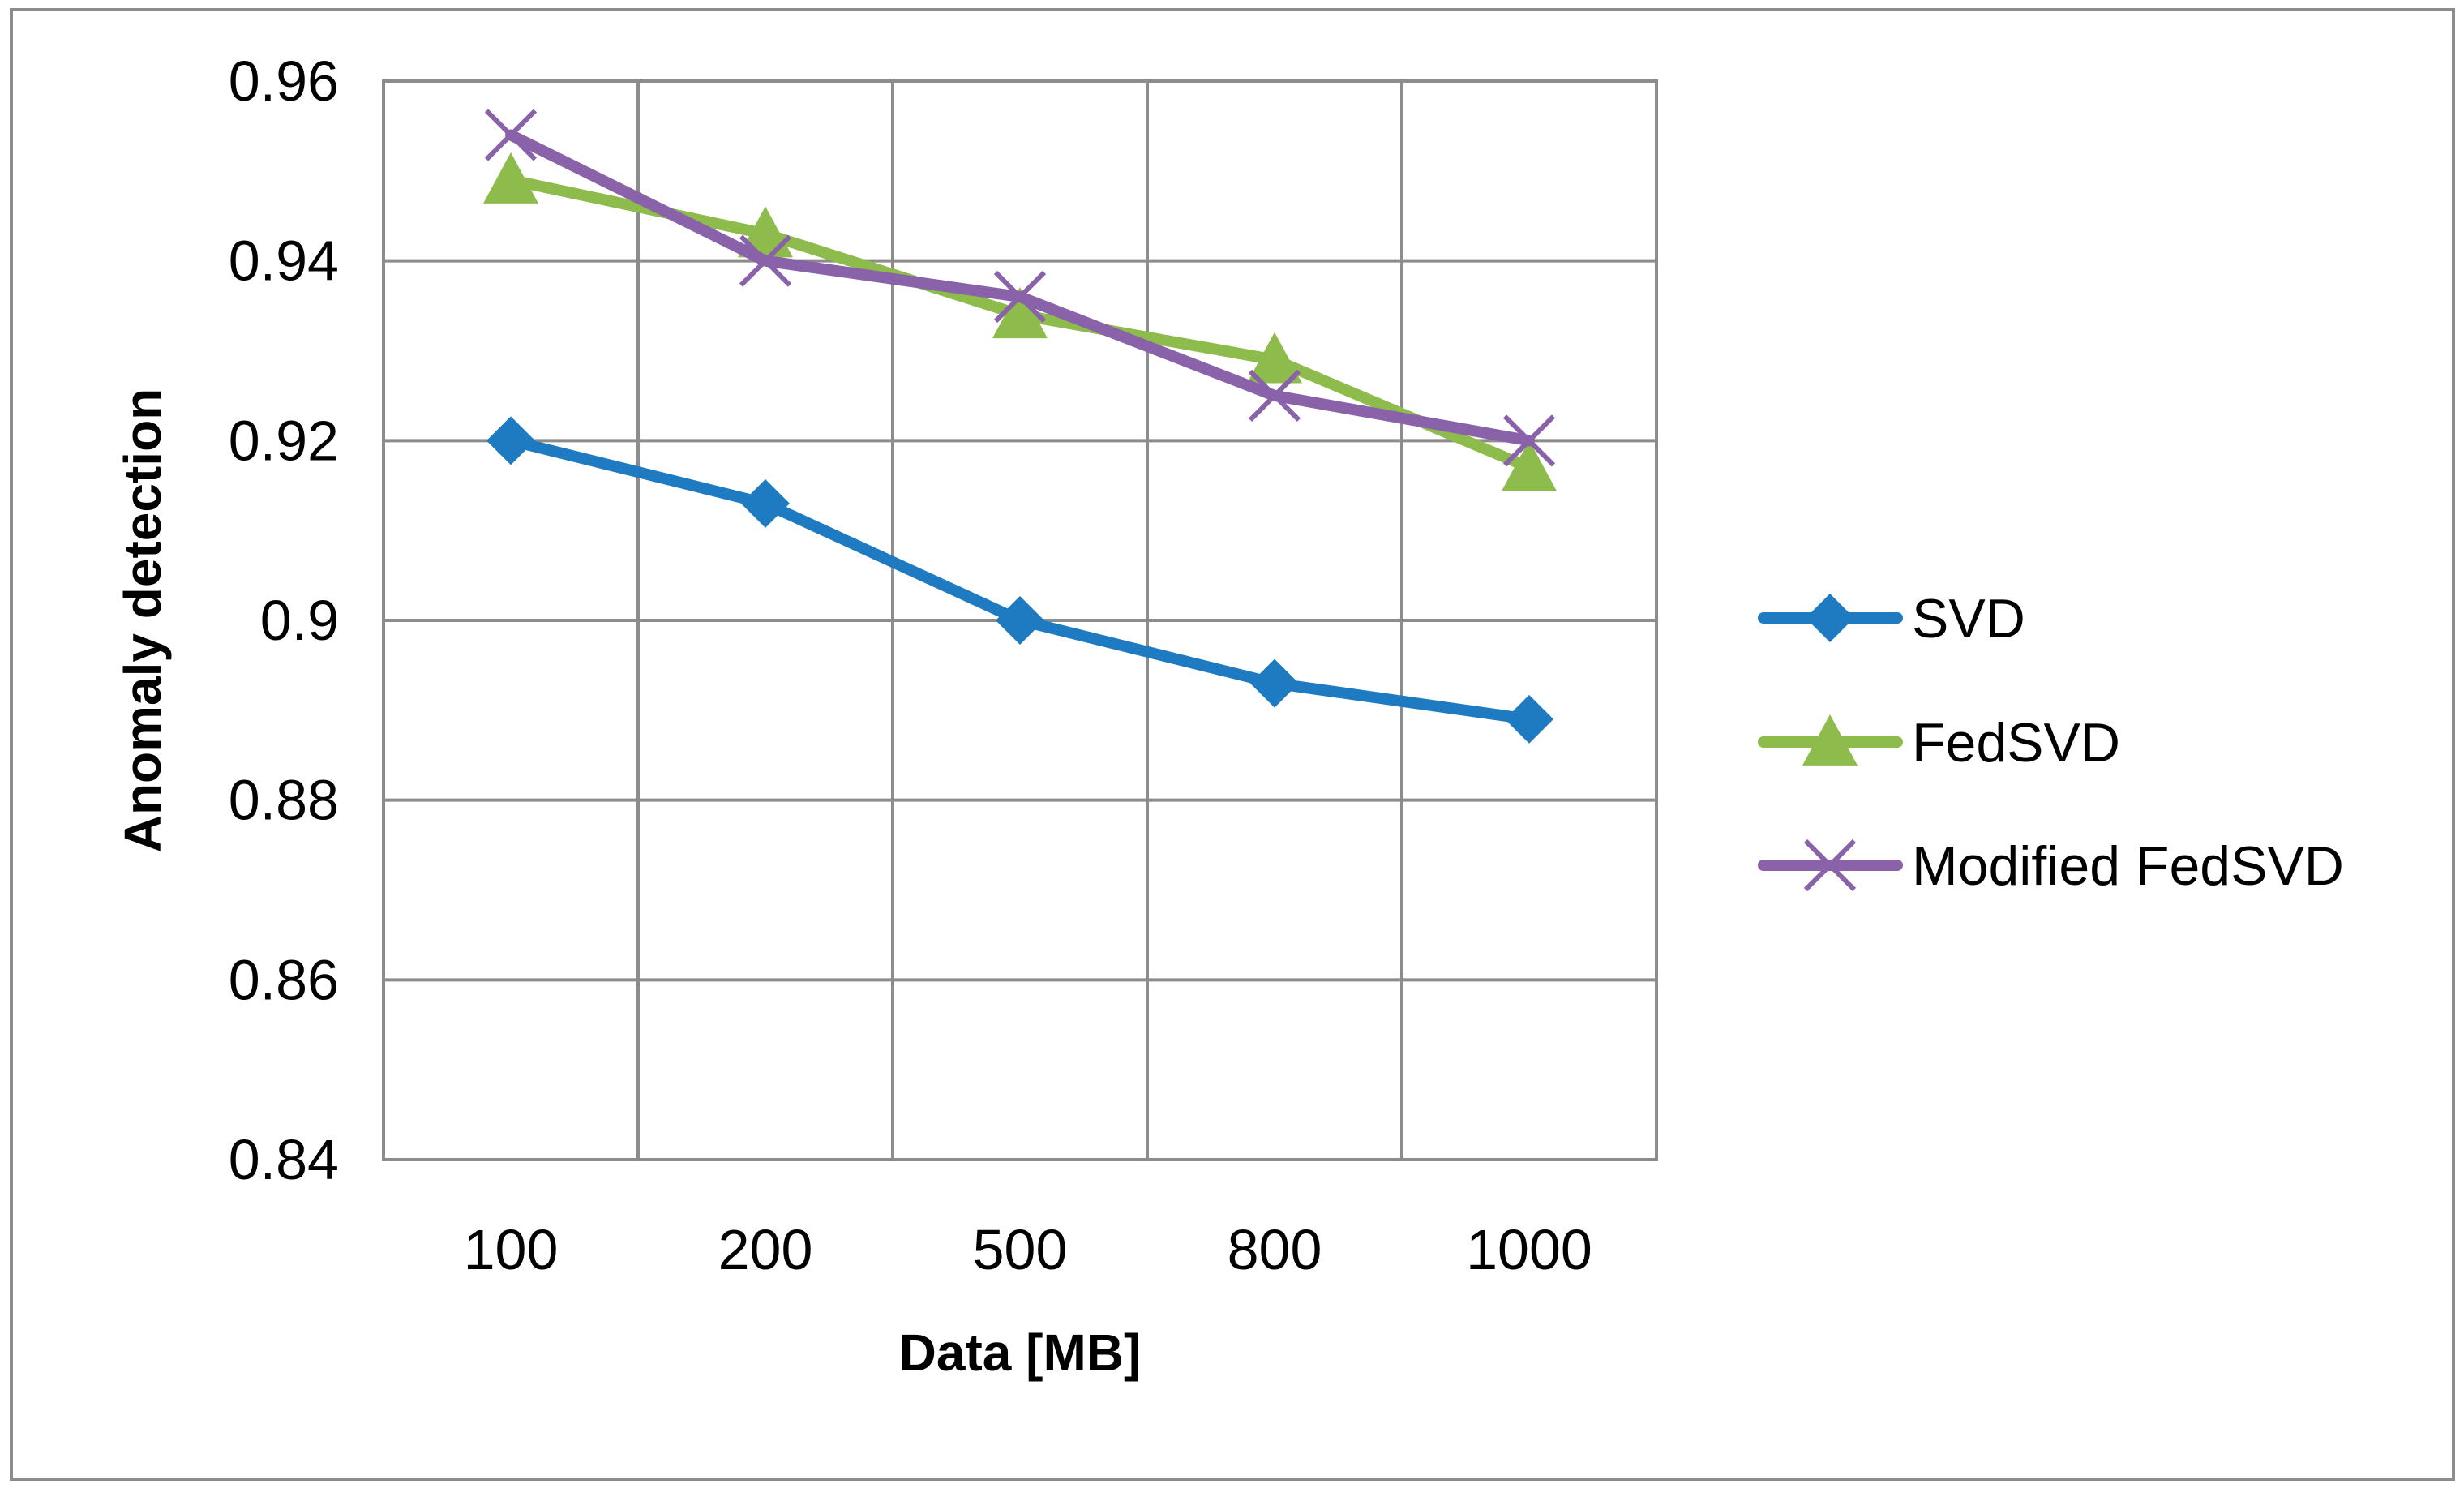 This screenshot has width=2464, height=1497. I want to click on legend-item: SVD, so click(1891, 619).